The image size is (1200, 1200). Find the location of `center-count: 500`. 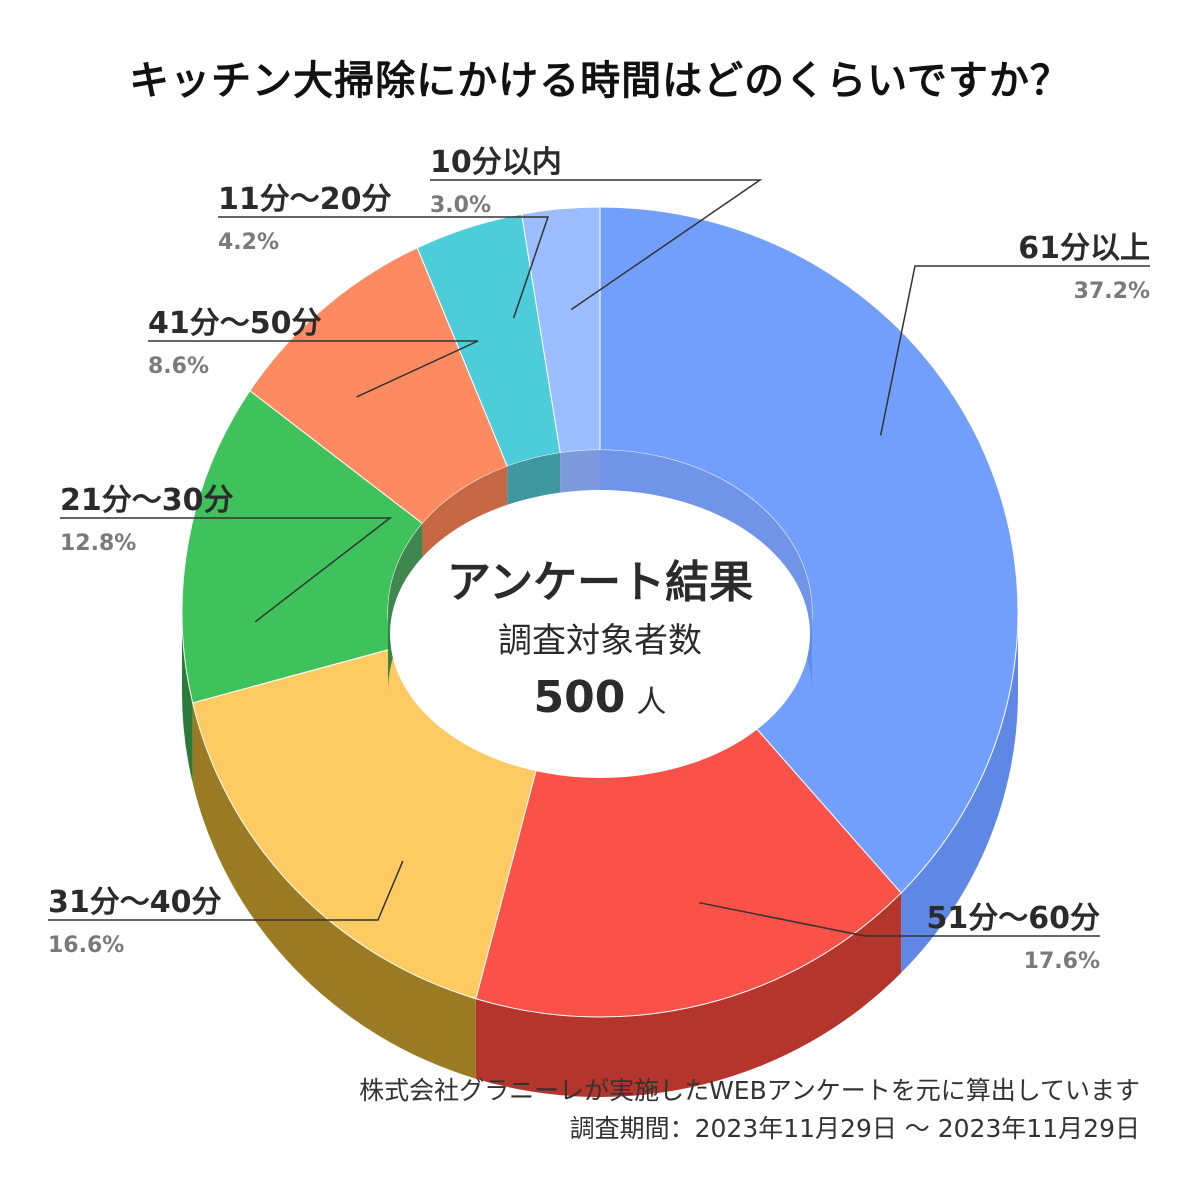

center-count: 500 is located at coordinates (580, 697).